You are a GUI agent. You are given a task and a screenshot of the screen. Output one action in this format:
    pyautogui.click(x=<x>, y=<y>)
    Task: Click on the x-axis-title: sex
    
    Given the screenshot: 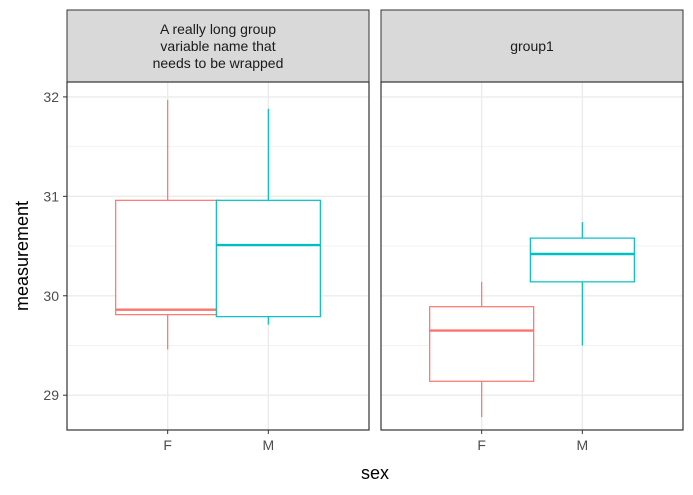 What is the action you would take?
    pyautogui.click(x=375, y=473)
    